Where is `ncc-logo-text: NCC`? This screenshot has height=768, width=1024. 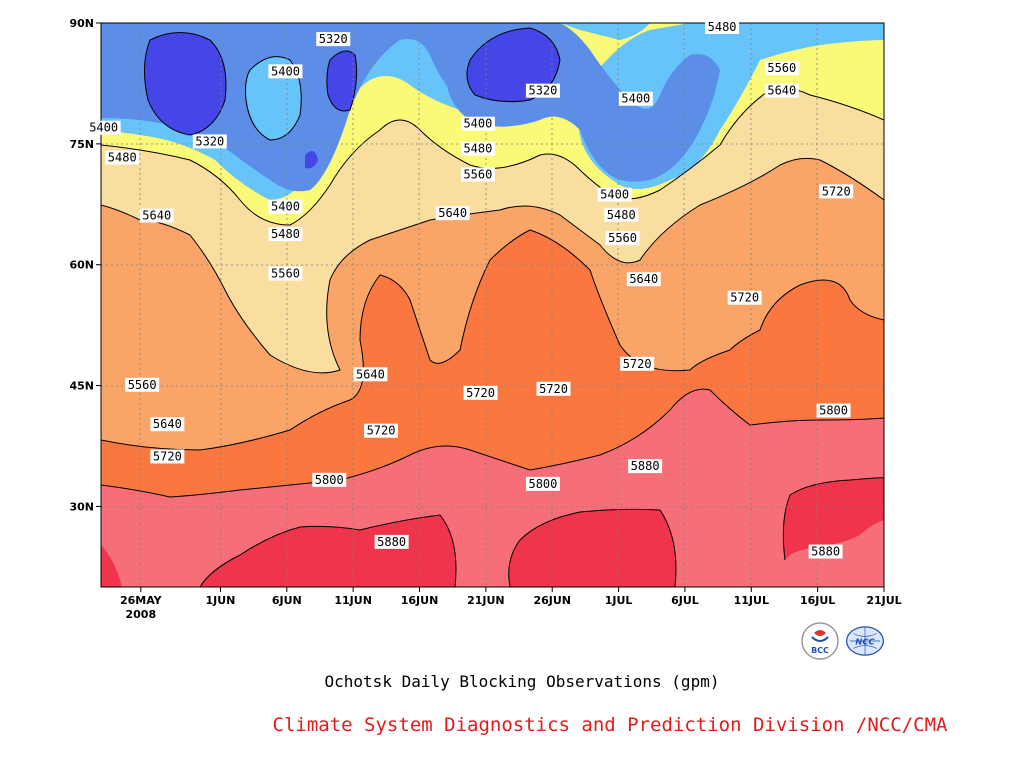 ncc-logo-text: NCC is located at coordinates (865, 641).